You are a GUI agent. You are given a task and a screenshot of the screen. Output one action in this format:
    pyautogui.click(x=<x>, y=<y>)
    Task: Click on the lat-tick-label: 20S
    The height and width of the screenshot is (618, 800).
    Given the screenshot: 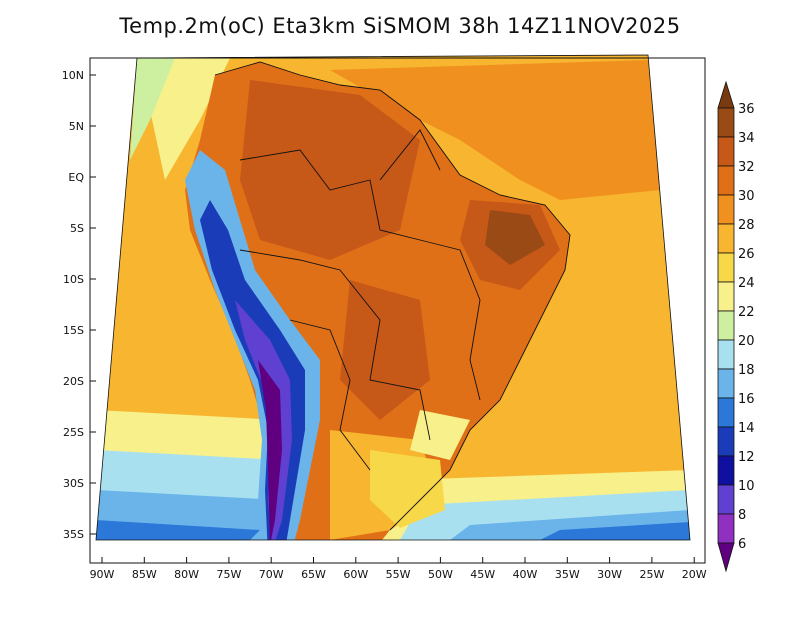 What is the action you would take?
    pyautogui.click(x=73, y=381)
    